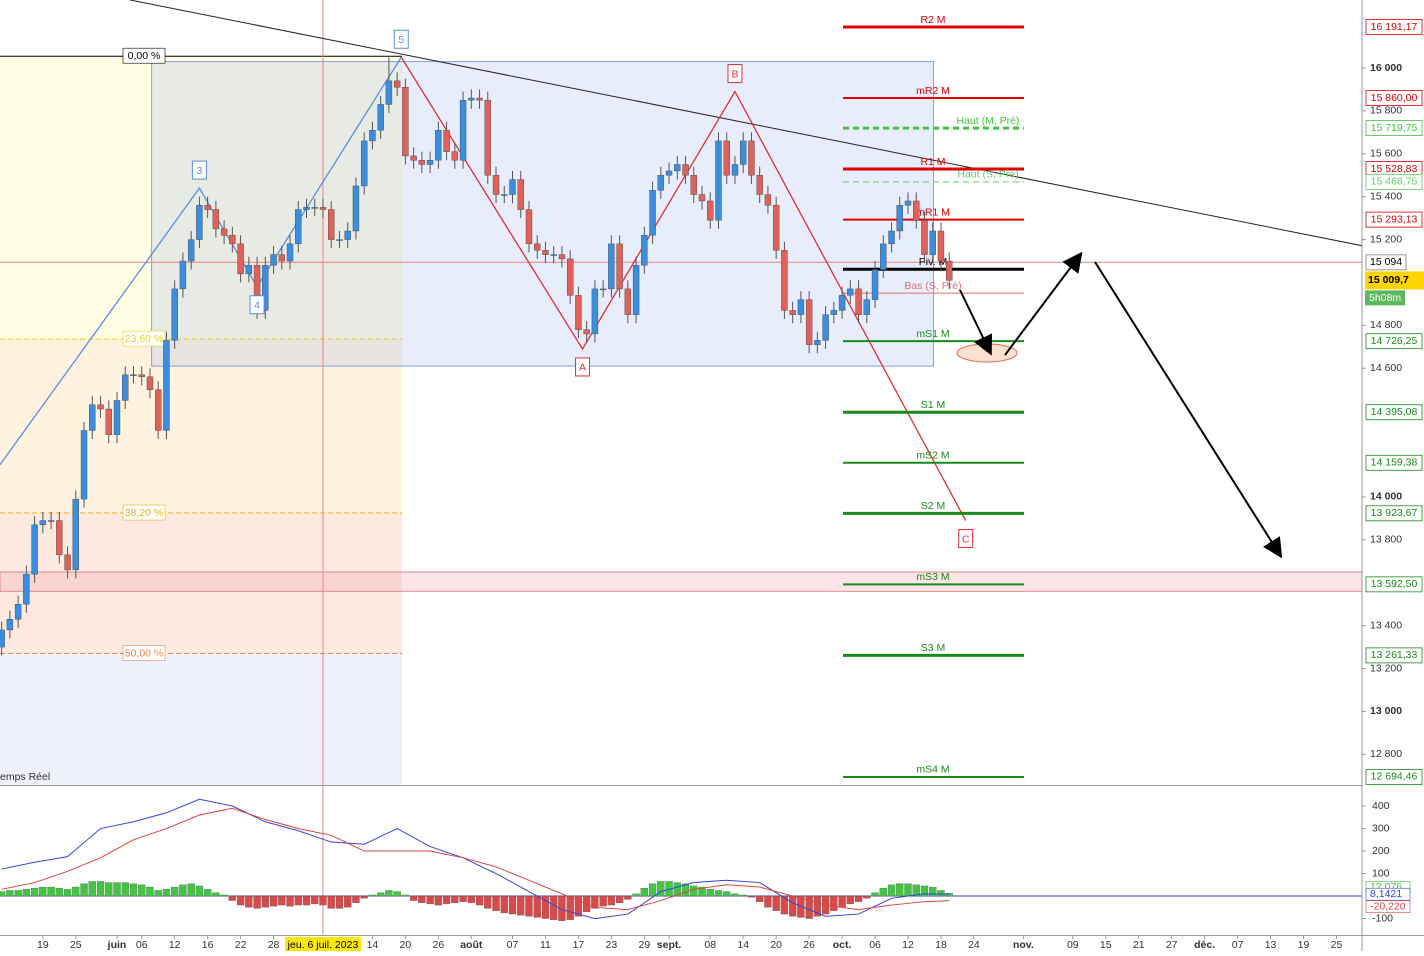  What do you see at coordinates (1394, 280) in the screenshot?
I see `last-price-box` at bounding box center [1394, 280].